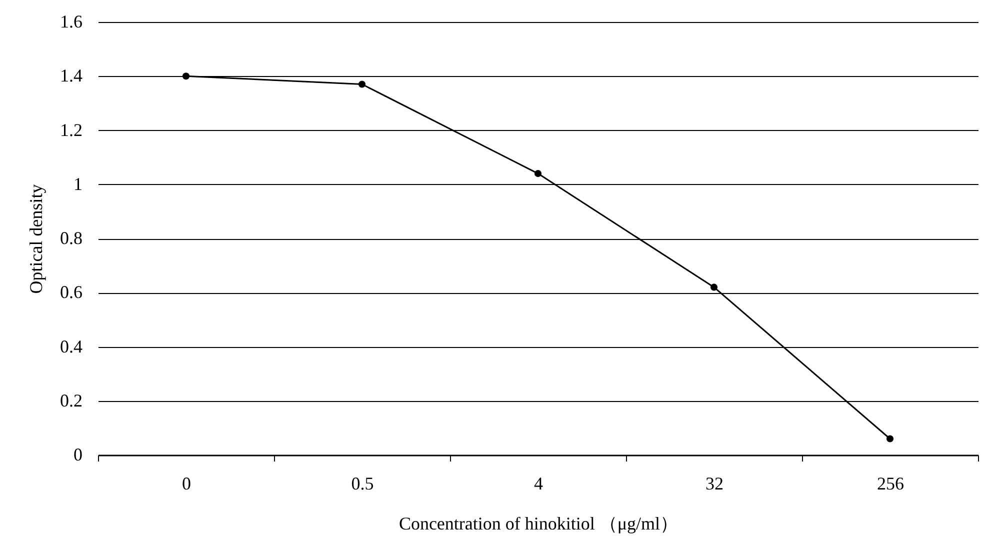  What do you see at coordinates (186, 484) in the screenshot?
I see `x-tick-label: 0` at bounding box center [186, 484].